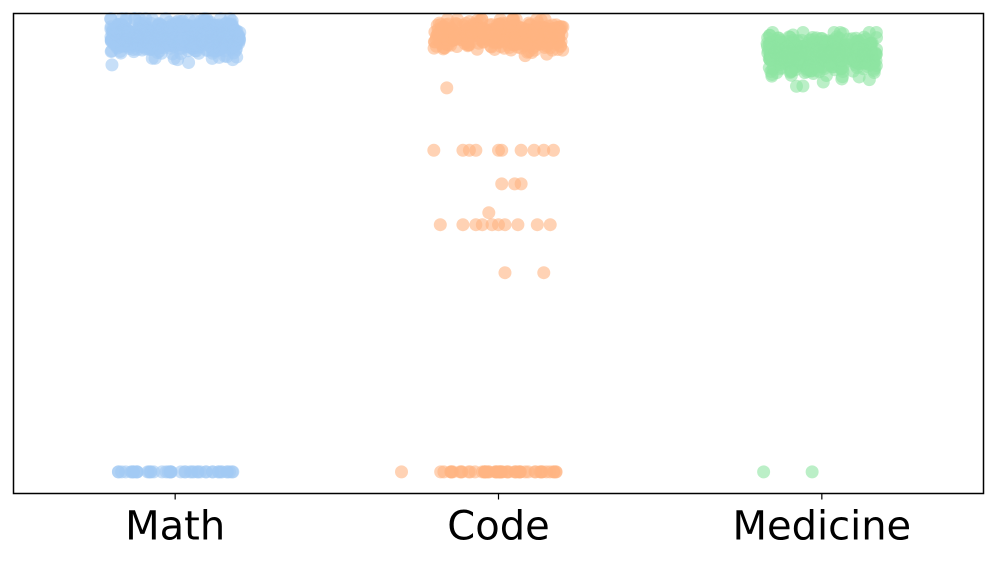  I want to click on x-tick-label-math: Math, so click(175, 527).